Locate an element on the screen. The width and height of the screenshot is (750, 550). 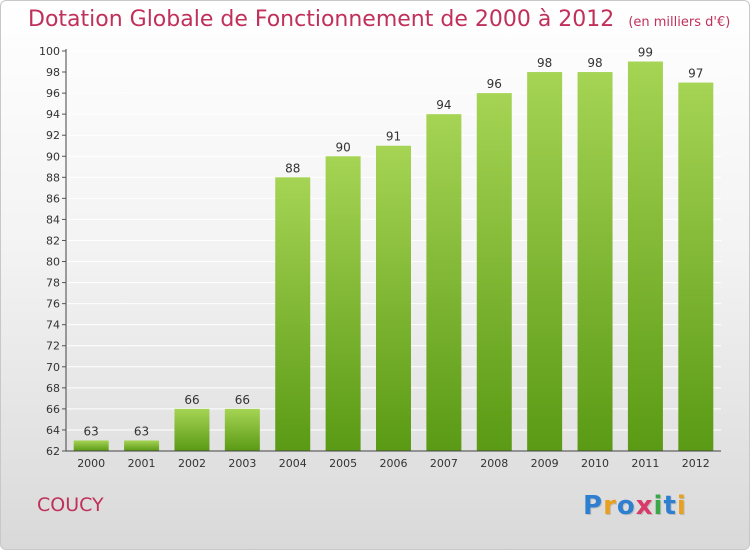
x-tick-label: 2012 is located at coordinates (696, 463).